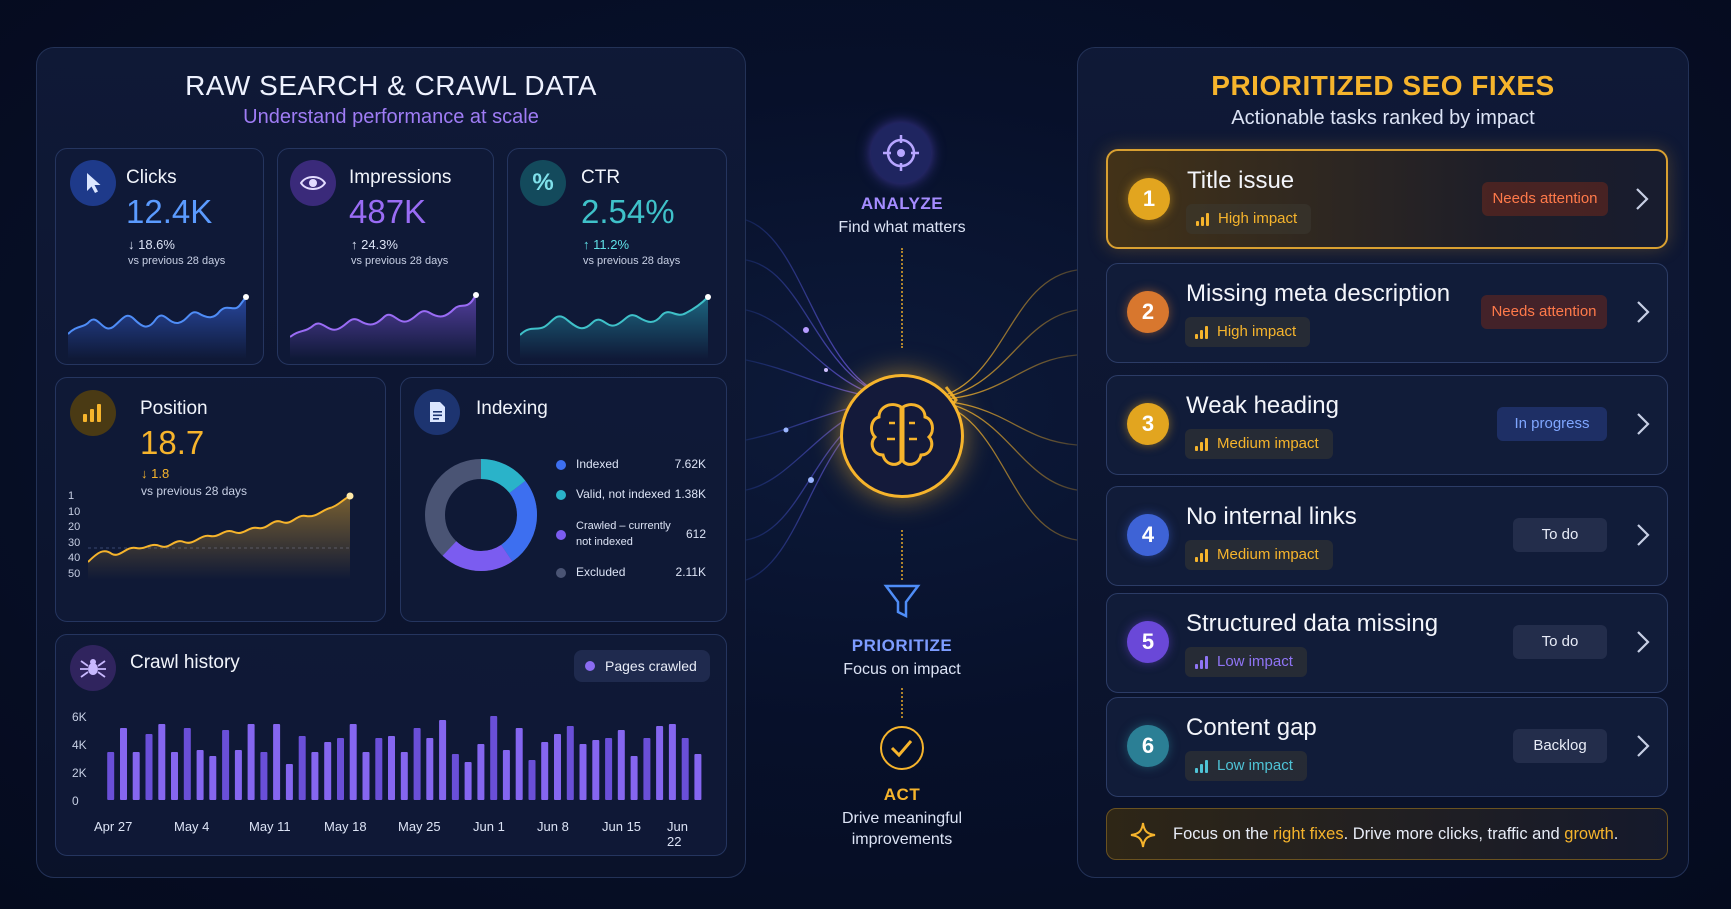 This screenshot has height=909, width=1731. What do you see at coordinates (623, 494) in the screenshot?
I see `legend-label: Valid, not indexed` at bounding box center [623, 494].